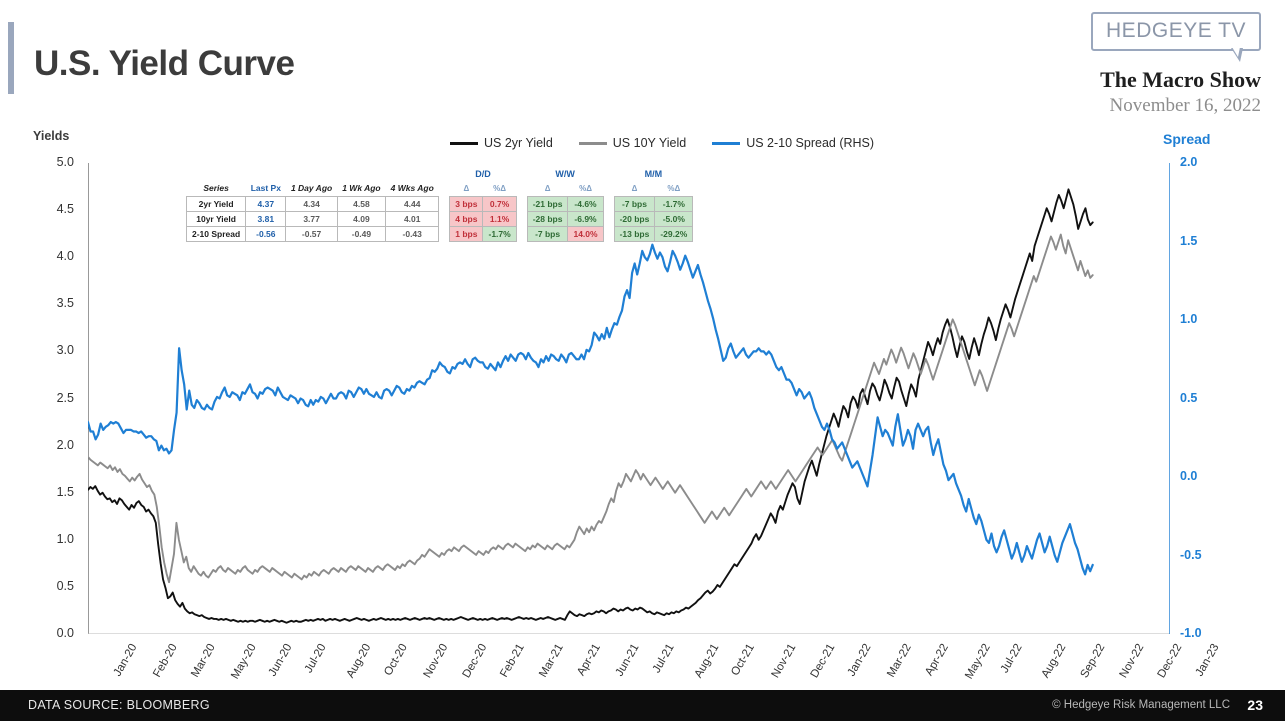  I want to click on cell-dd-abs-0: 3 bps, so click(466, 203).